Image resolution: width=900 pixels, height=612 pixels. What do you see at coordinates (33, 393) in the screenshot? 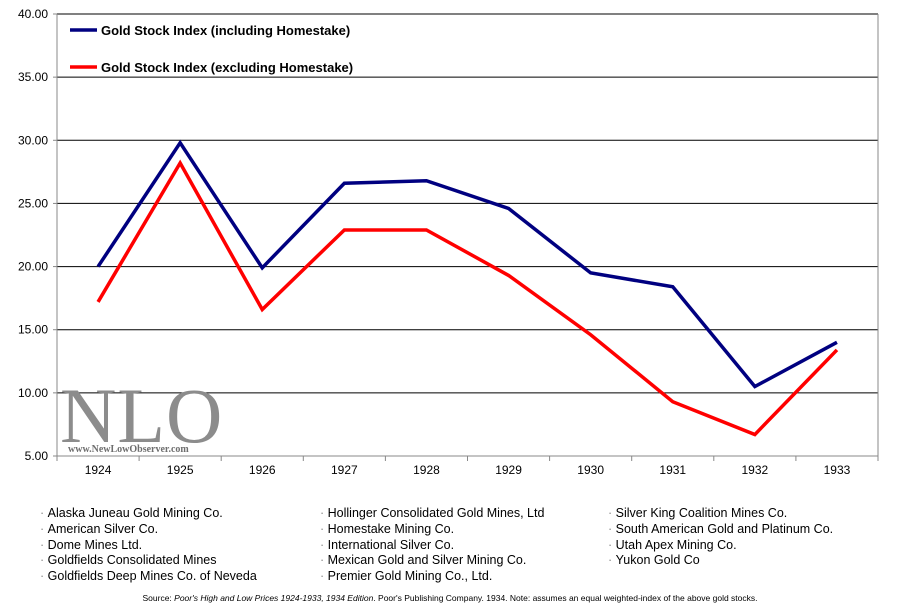
I see `y-tick-label: 10.00` at bounding box center [33, 393].